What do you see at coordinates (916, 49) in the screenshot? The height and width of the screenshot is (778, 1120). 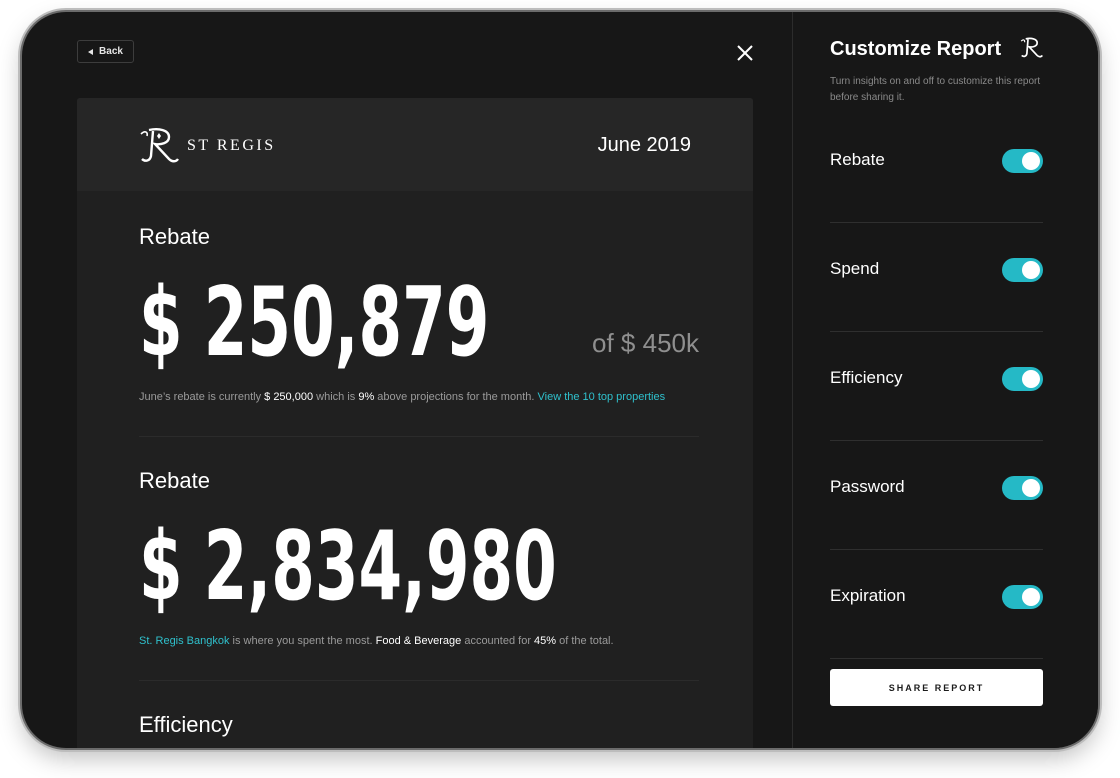 I see `panel-title: Customize Report` at bounding box center [916, 49].